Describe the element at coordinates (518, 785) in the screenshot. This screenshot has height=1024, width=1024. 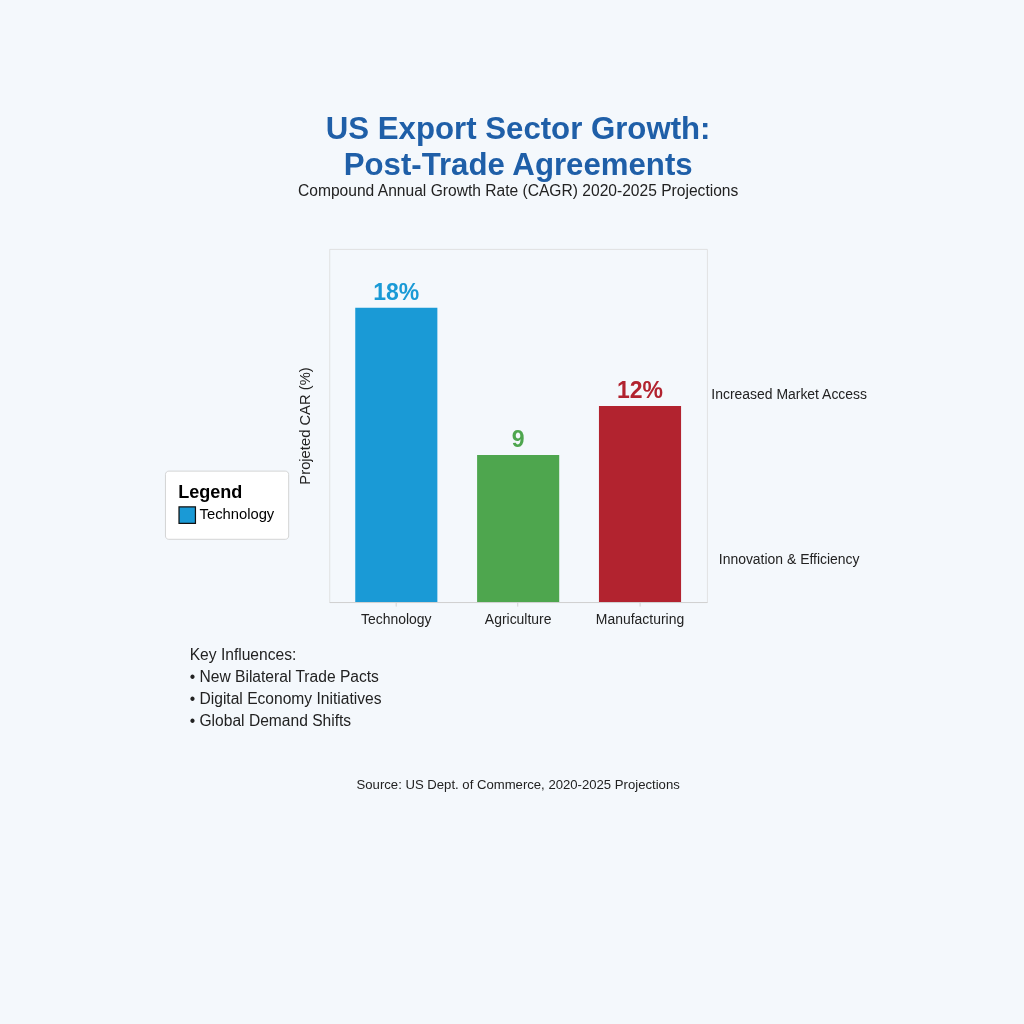
I see `source-note: Source: US Dept. of Commerce, 2020-2025 Projections` at that location.